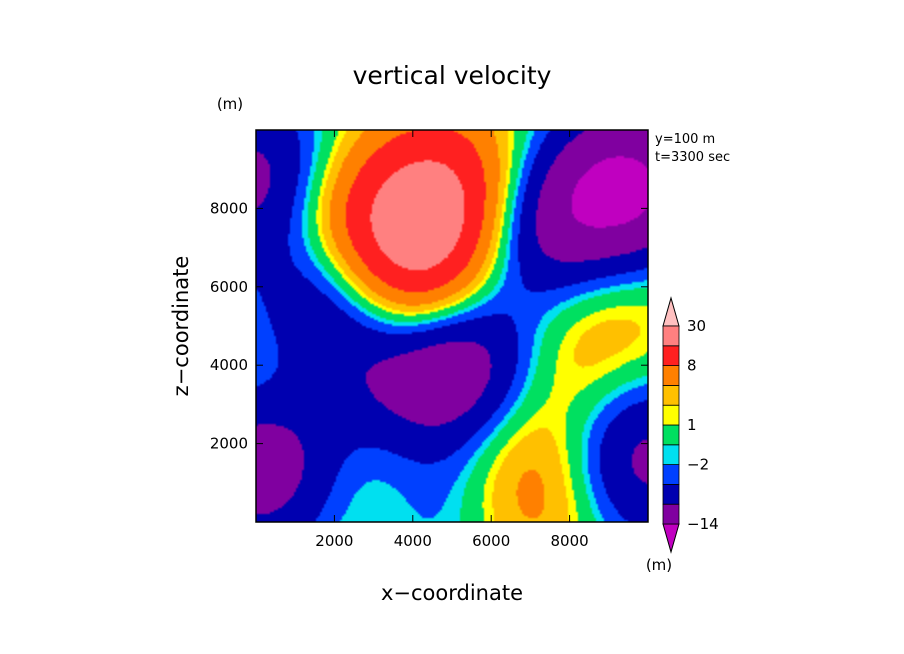 Image resolution: width=904 pixels, height=654 pixels. What do you see at coordinates (671, 538) in the screenshot?
I see `colorbar-end-low` at bounding box center [671, 538].